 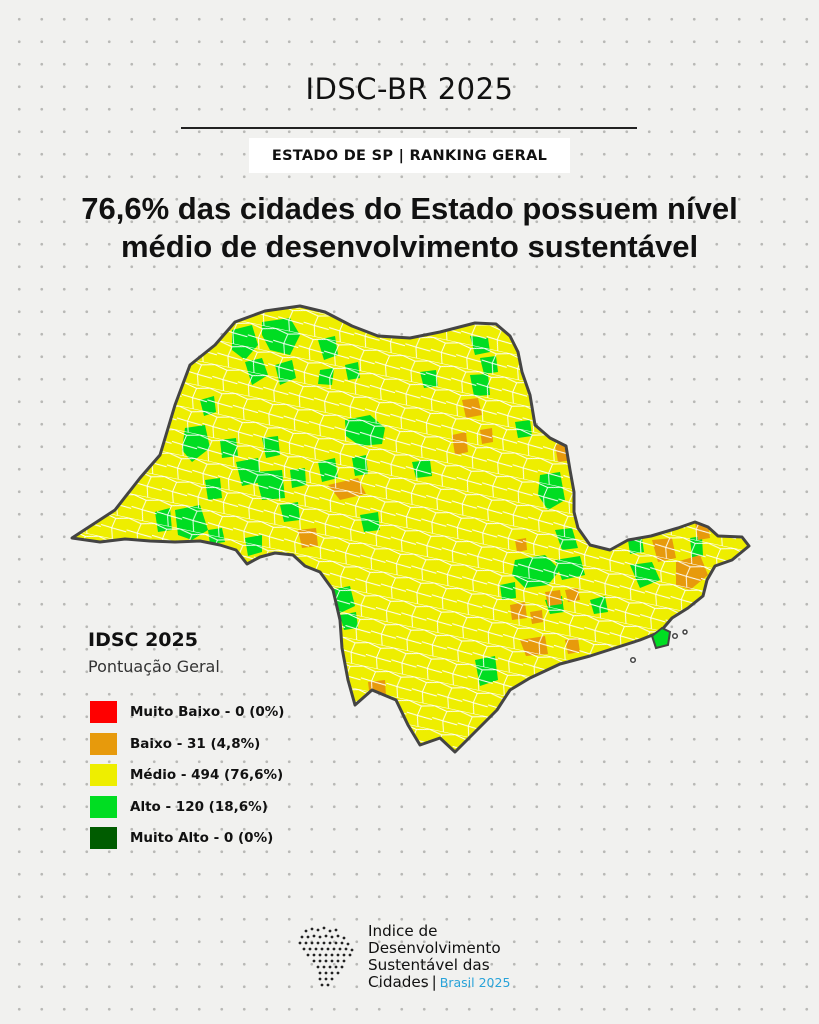 What do you see at coordinates (326, 956) in the screenshot?
I see `brazil-dots-icon` at bounding box center [326, 956].